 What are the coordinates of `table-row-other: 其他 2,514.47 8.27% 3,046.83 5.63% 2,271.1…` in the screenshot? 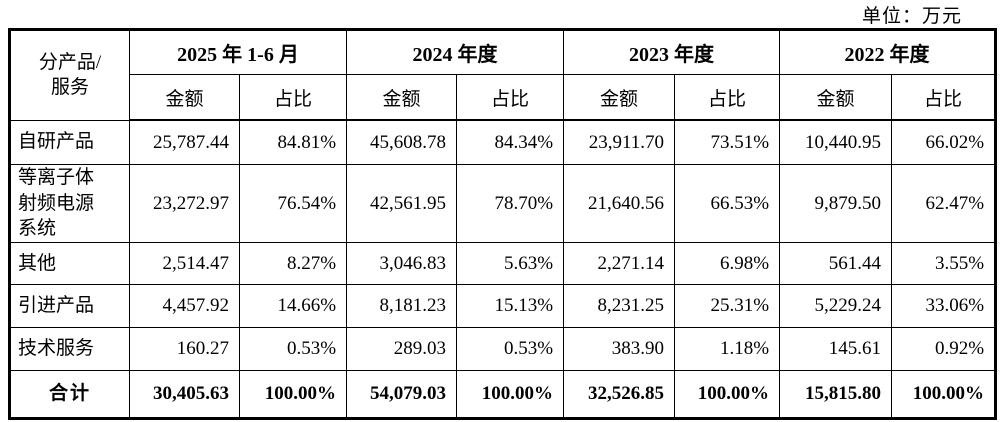 It's located at (503, 263).